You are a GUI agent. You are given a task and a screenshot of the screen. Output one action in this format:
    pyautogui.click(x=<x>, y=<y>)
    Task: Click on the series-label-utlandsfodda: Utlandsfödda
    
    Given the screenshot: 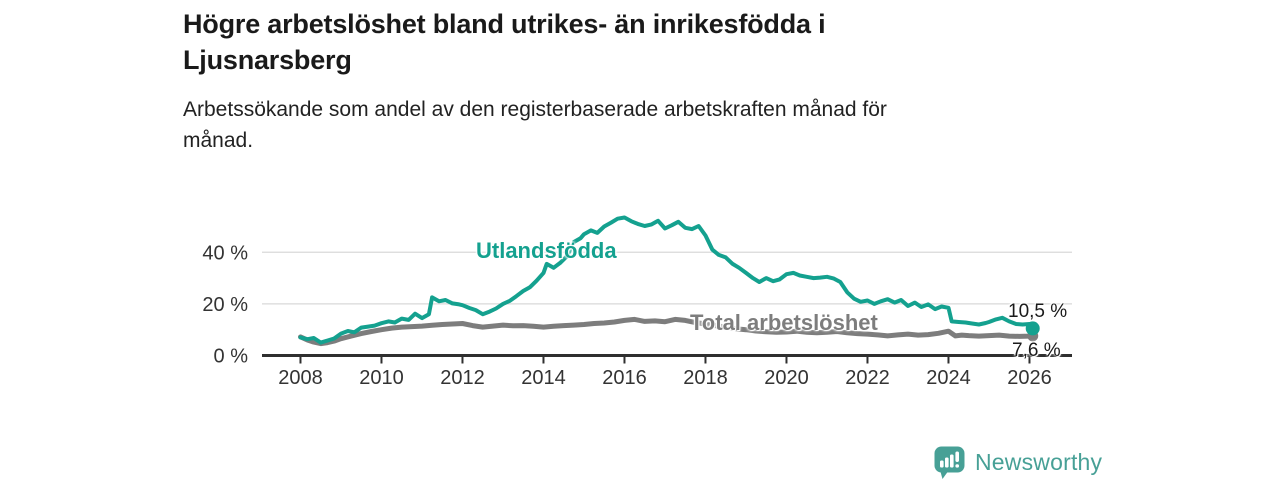 What is the action you would take?
    pyautogui.click(x=546, y=250)
    